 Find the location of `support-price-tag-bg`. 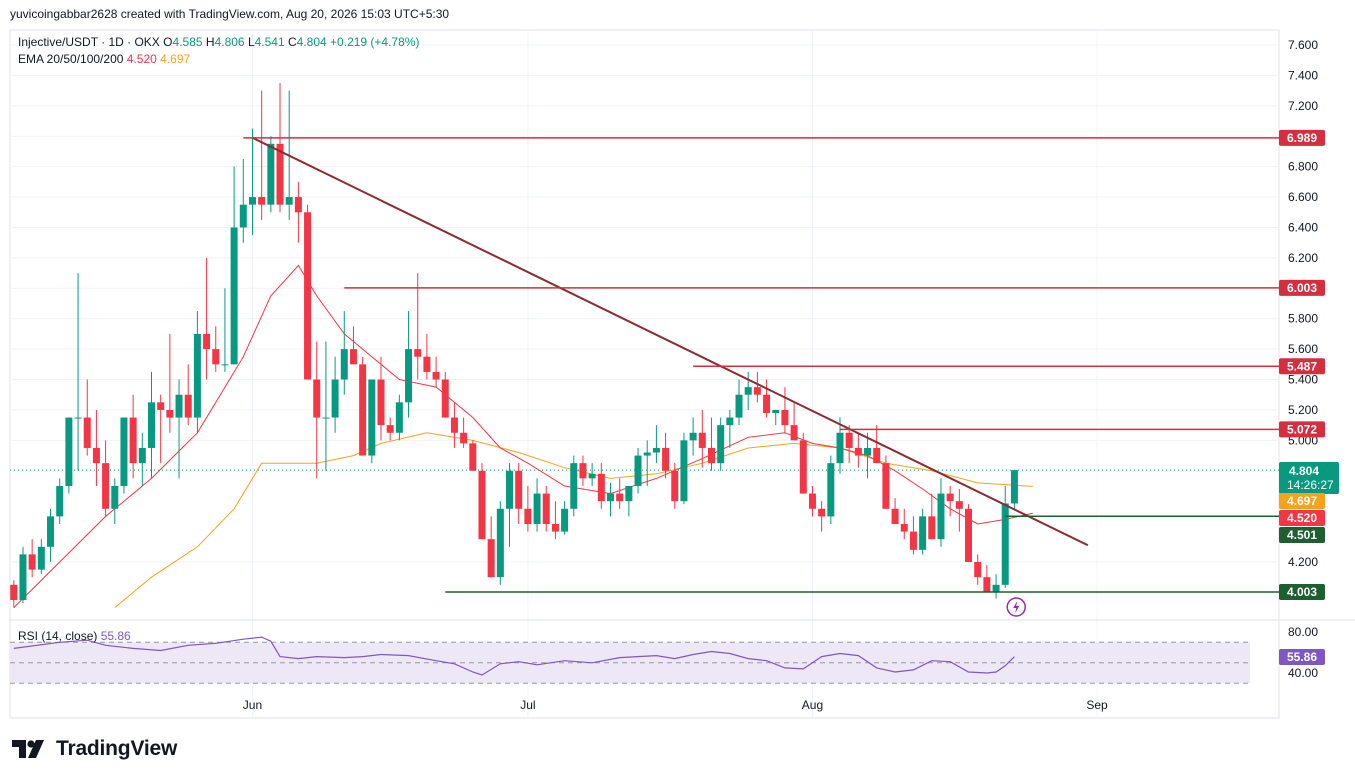

support-price-tag-bg is located at coordinates (1302, 591).